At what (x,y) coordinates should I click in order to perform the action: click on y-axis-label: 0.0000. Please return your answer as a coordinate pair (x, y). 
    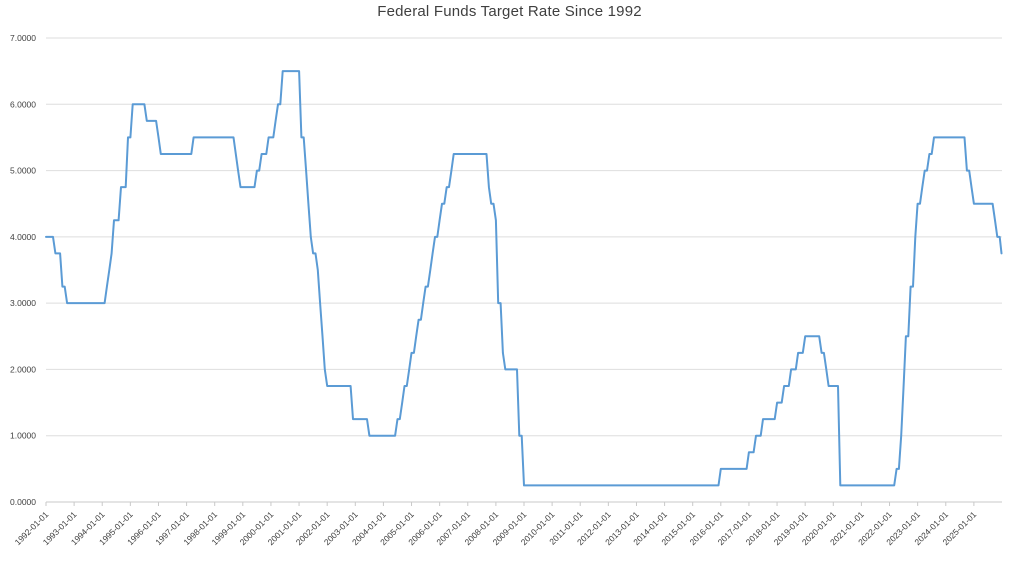
    Looking at the image, I should click on (23, 502).